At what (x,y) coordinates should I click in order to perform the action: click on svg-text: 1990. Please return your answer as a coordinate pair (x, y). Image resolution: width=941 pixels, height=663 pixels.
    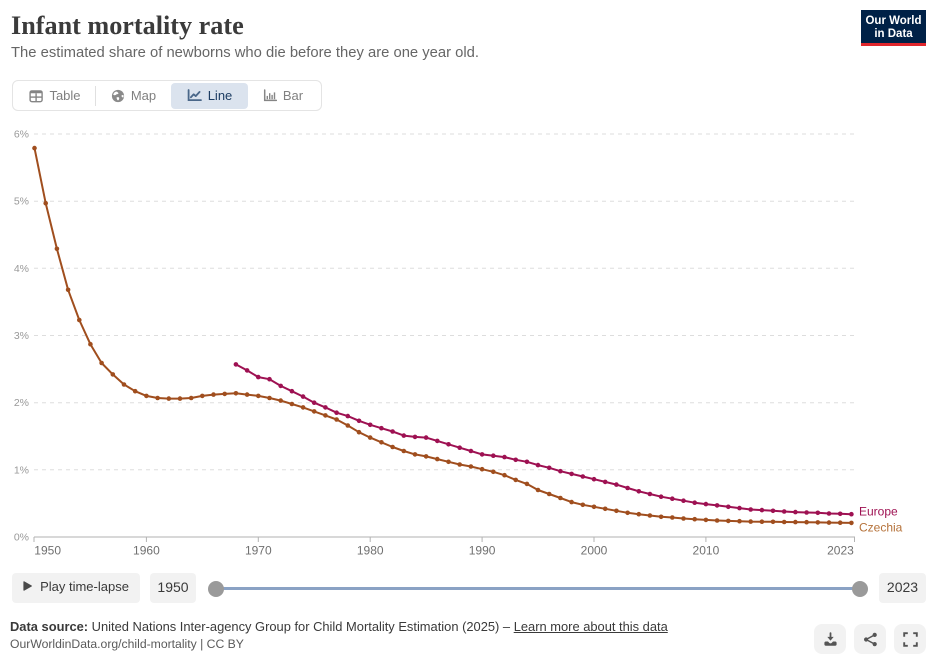
    Looking at the image, I should click on (482, 551).